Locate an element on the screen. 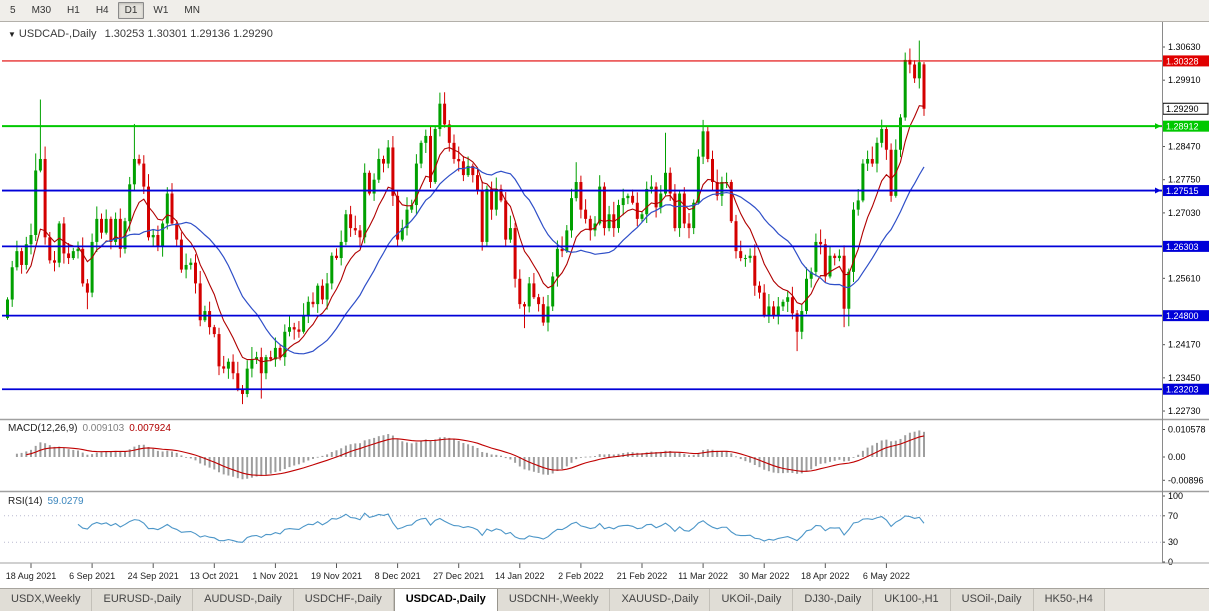 The height and width of the screenshot is (611, 1209). svg-text: 13 Oct 2021 is located at coordinates (214, 576).